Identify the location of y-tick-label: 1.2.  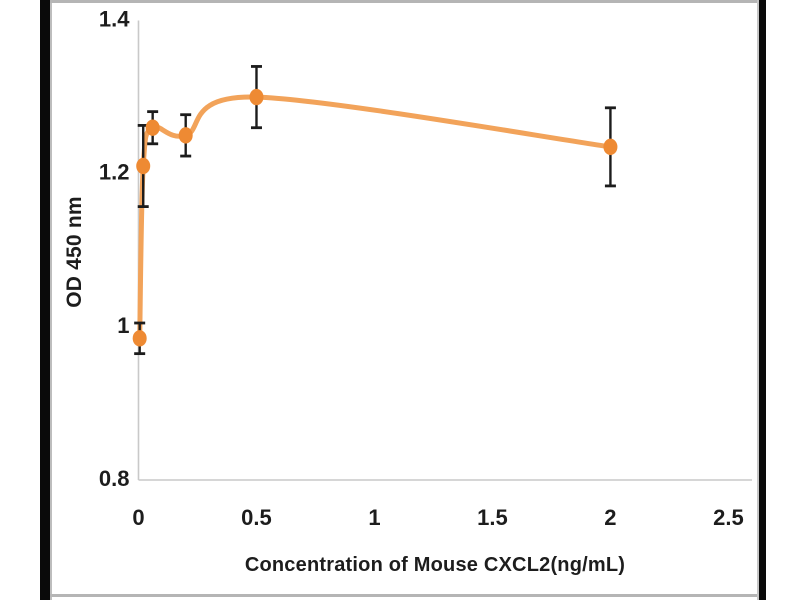
(114, 172).